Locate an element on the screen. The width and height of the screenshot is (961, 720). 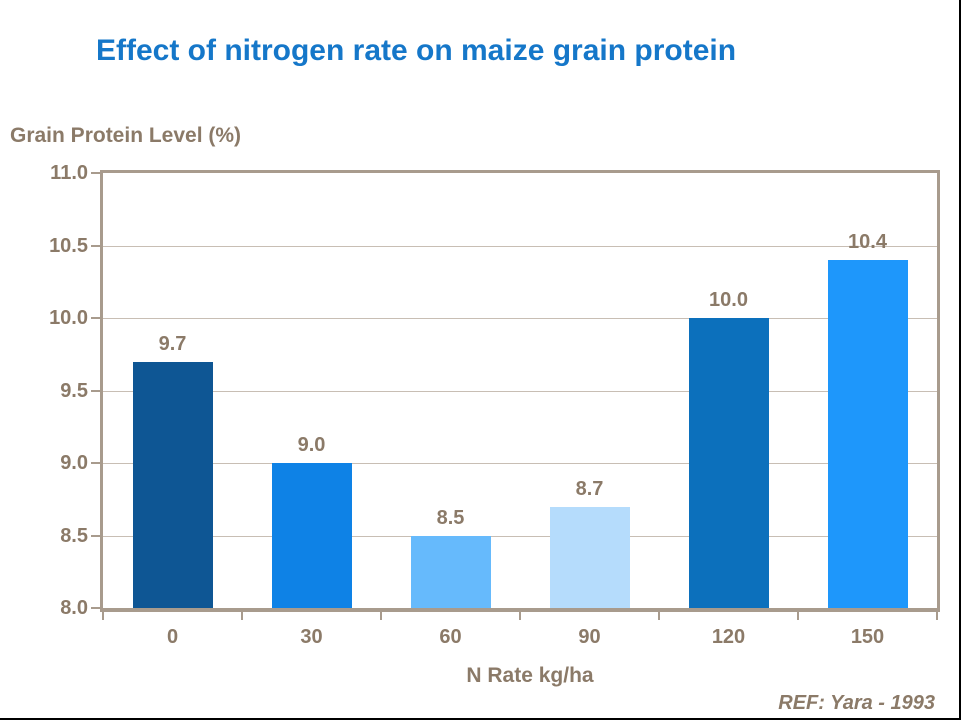
y-tick-label: 9.0 is located at coordinates (74, 463).